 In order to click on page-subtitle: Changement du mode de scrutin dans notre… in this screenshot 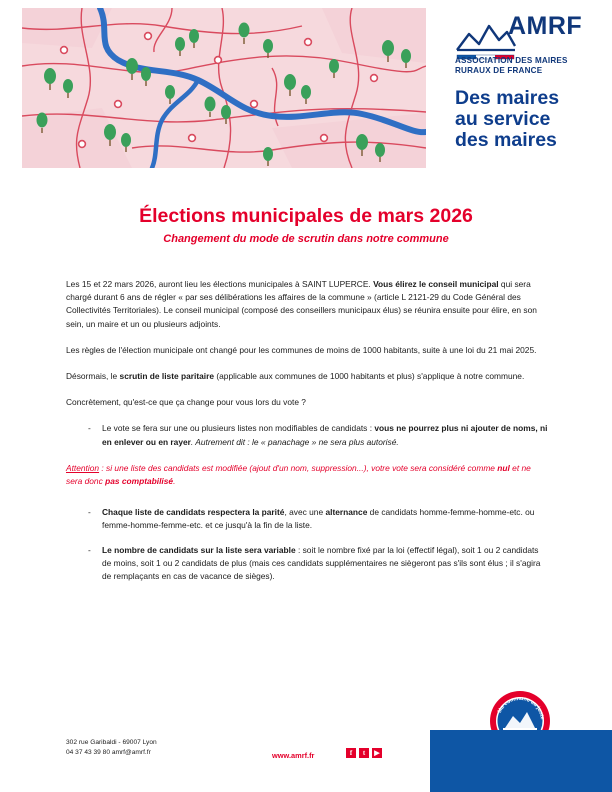, I will do `click(306, 239)`.